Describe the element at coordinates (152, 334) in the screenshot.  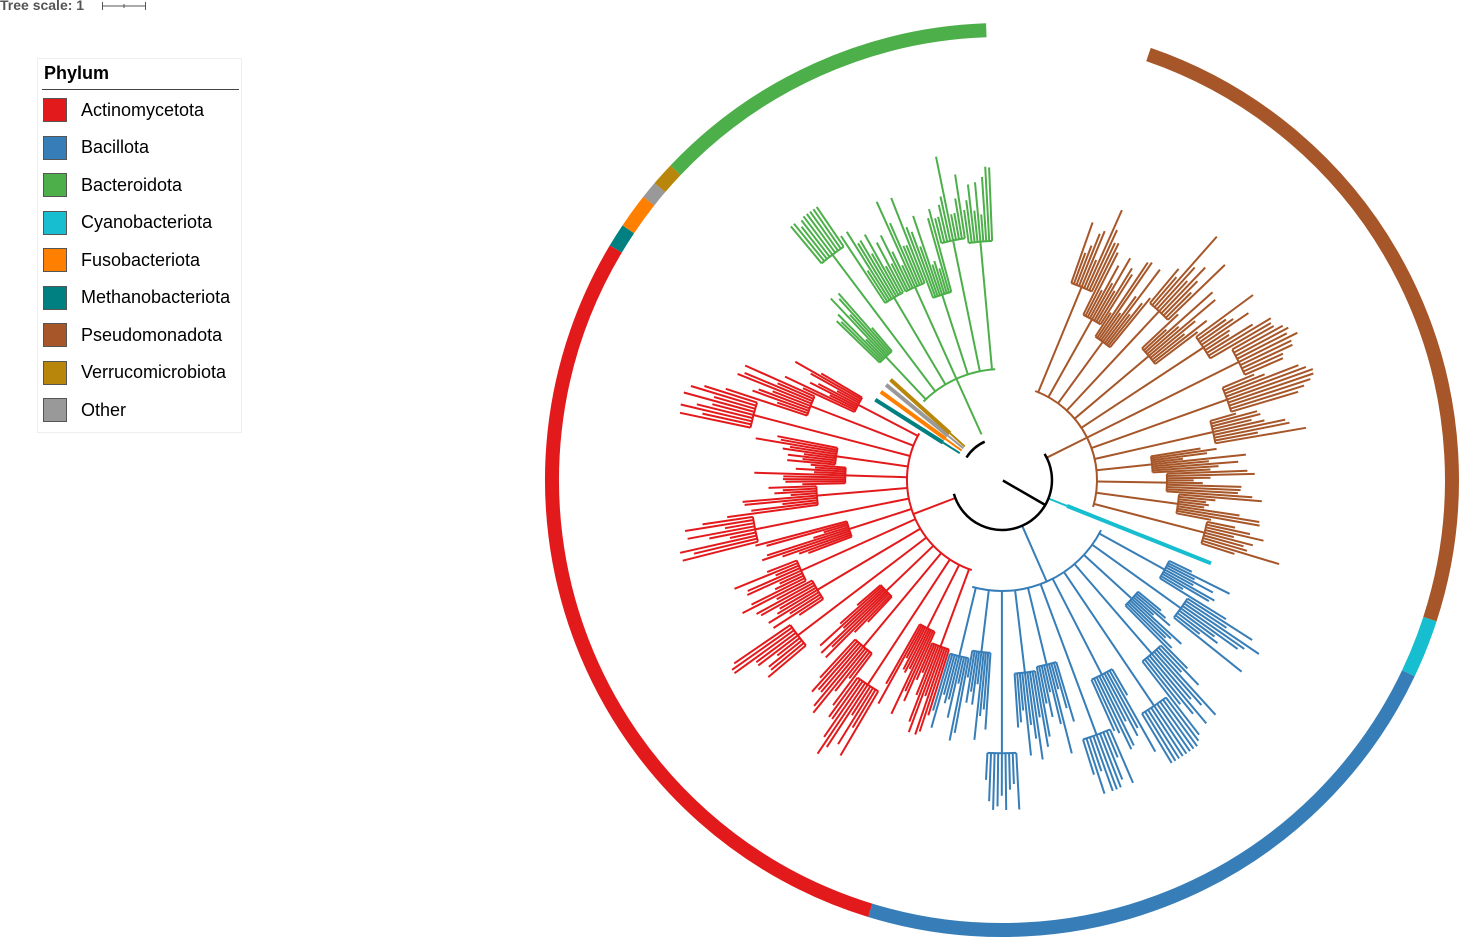
I see `legend-label: Pseudomonadota` at that location.